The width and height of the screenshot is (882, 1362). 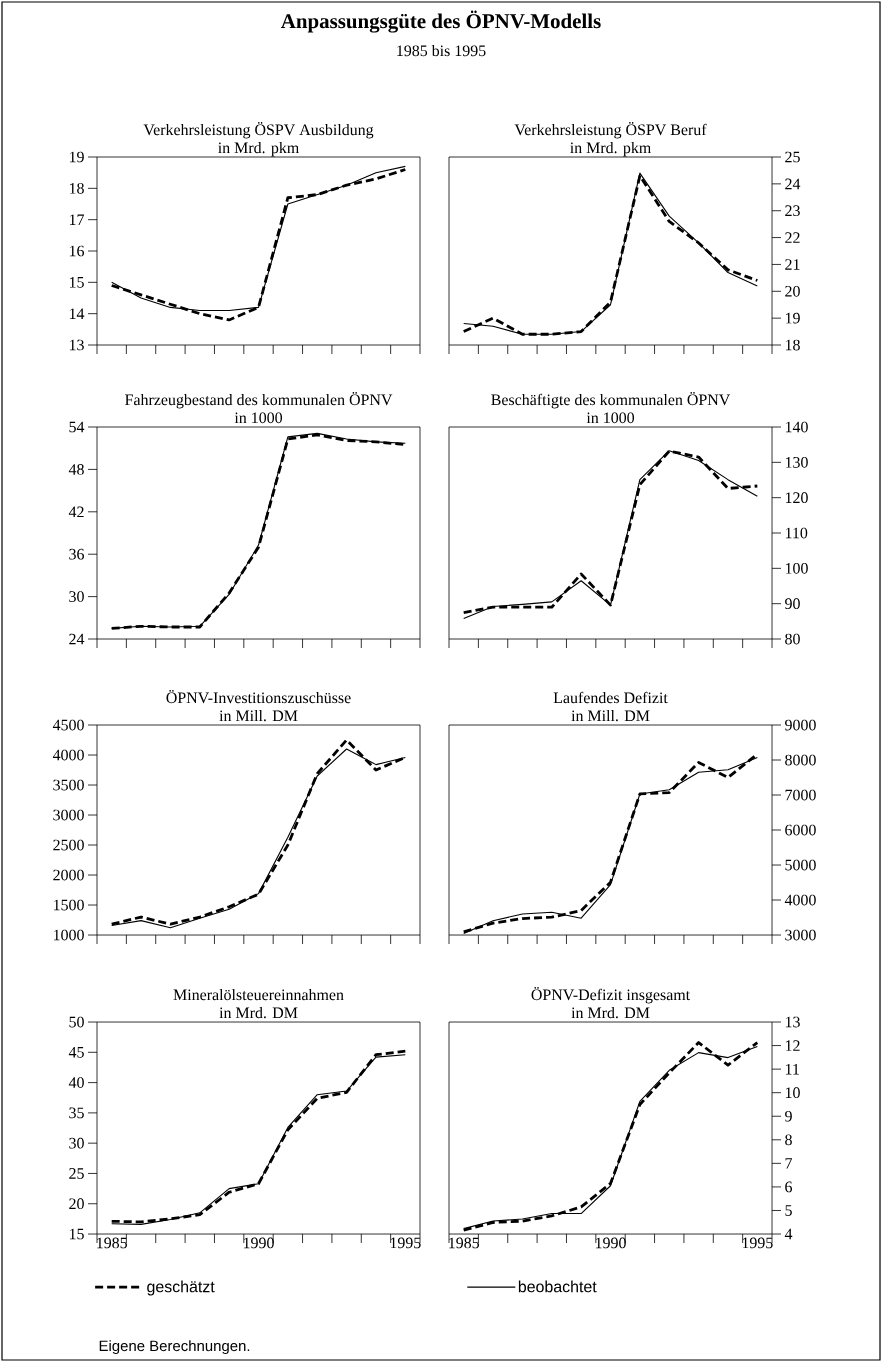 I want to click on y-tick-label: 5, so click(x=788, y=1210).